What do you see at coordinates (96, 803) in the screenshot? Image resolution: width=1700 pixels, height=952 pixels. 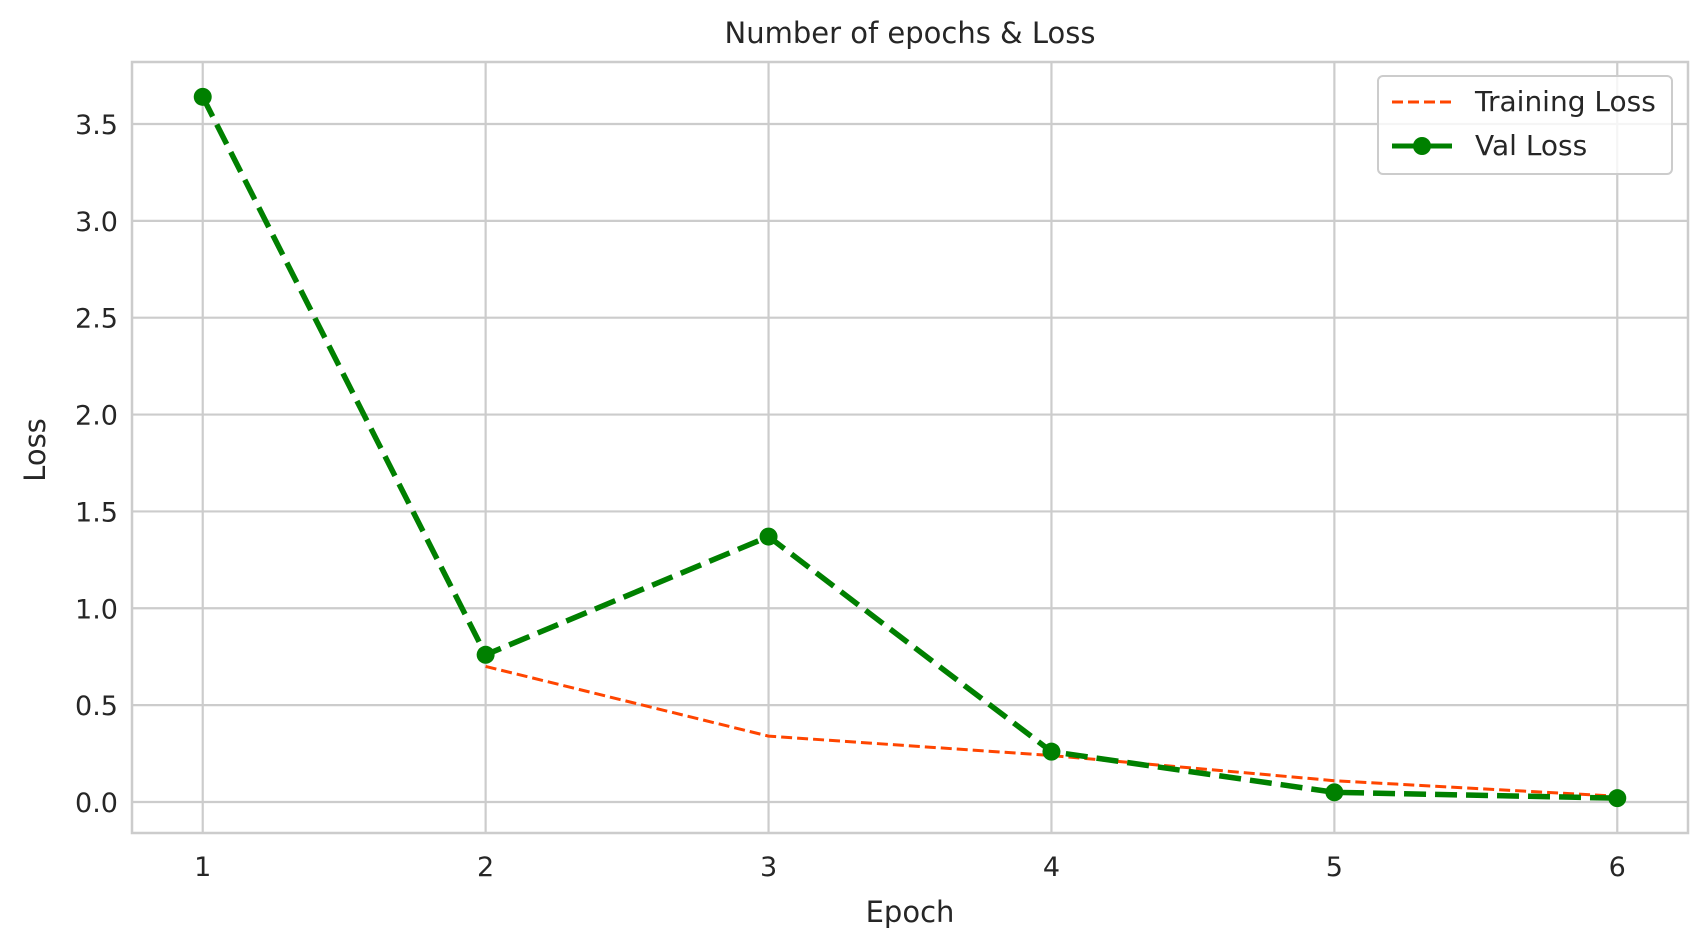 I see `y-tick-label: 0.0` at bounding box center [96, 803].